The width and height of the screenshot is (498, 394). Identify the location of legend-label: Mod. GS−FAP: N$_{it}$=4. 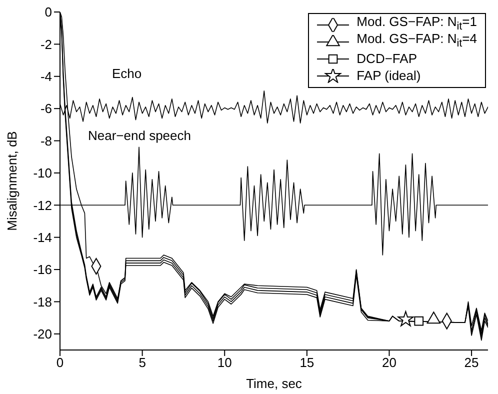
(416, 41).